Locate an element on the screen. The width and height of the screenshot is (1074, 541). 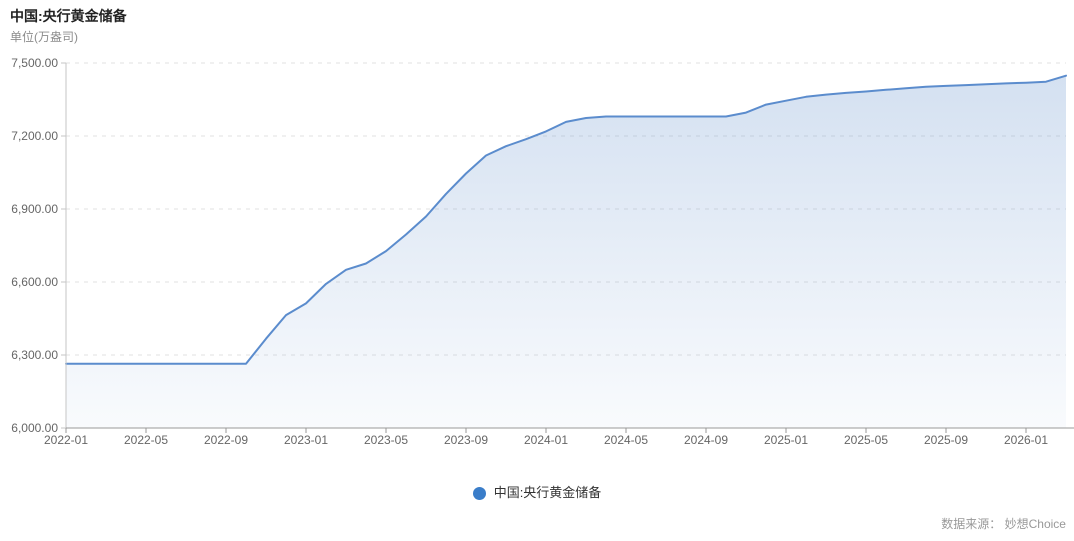
unit-label: 单位(万盎司) is located at coordinates (44, 37).